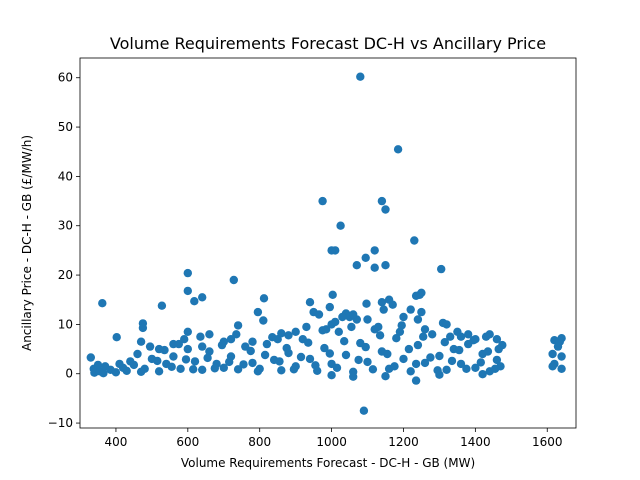  I want to click on x-tick-label: 600, so click(187, 442).